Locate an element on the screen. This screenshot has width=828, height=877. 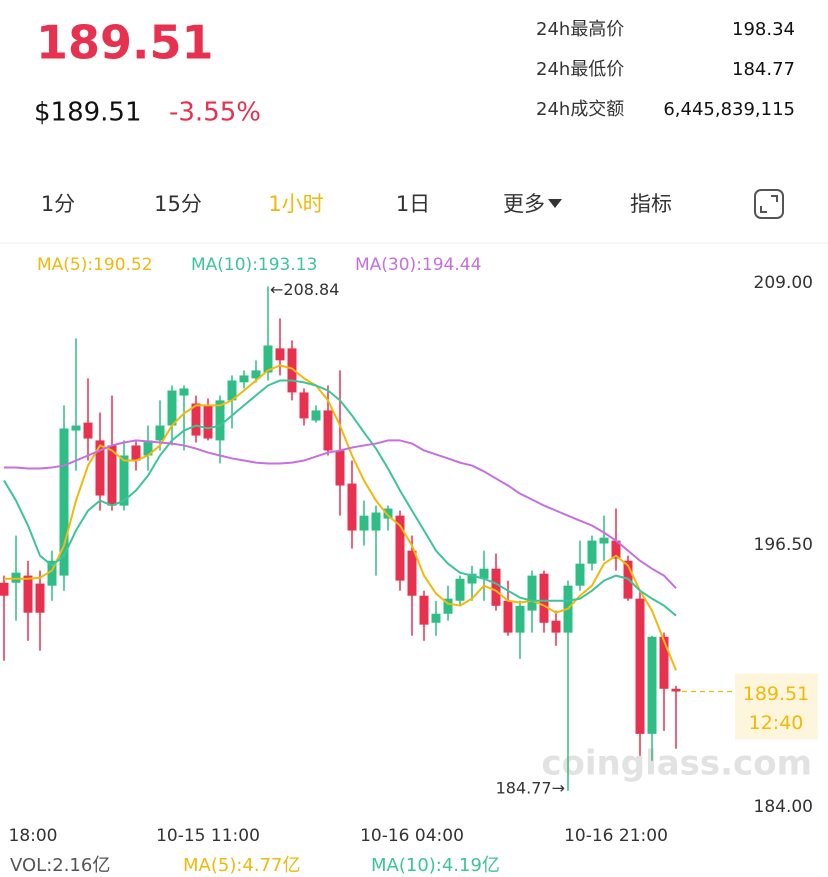
ma-legend: MA(30):194.44 is located at coordinates (418, 265).